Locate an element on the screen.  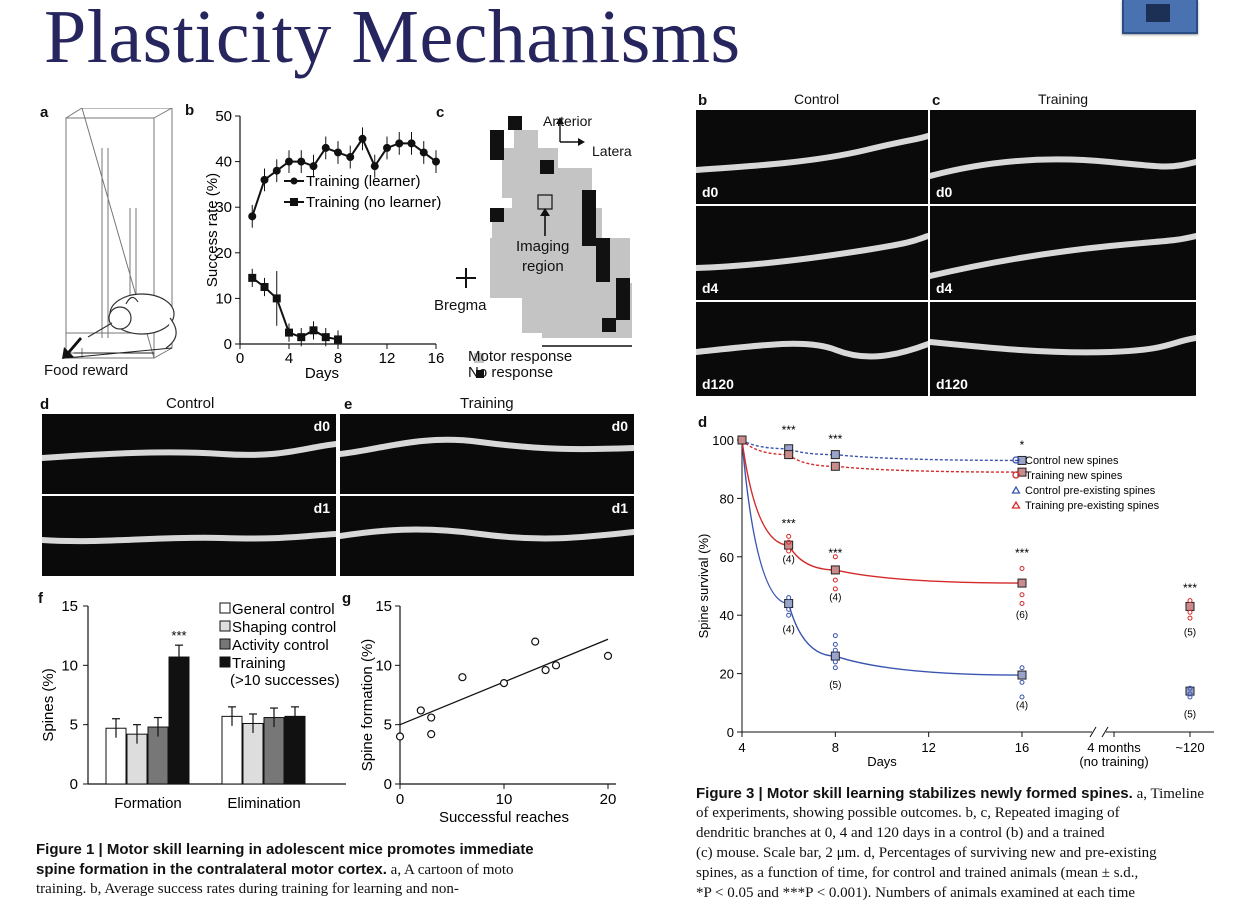
anterior-label: Anterior is located at coordinates (568, 121).